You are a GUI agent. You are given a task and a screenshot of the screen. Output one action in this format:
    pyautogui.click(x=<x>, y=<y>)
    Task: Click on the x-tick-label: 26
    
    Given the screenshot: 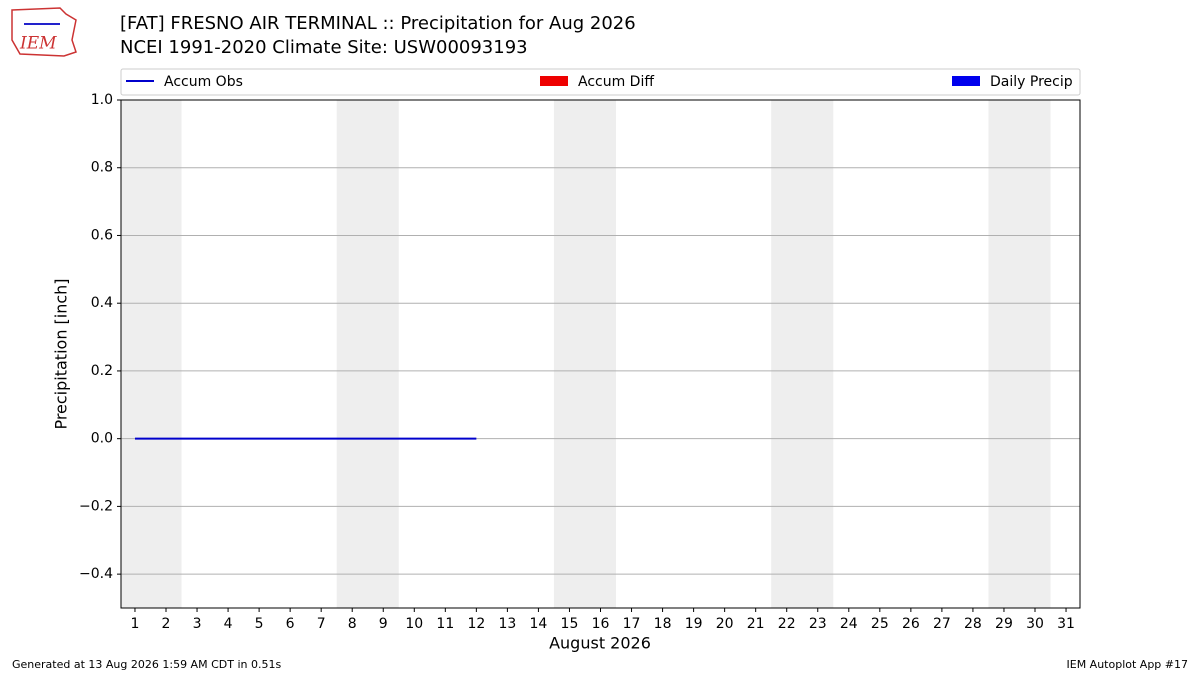 What is the action you would take?
    pyautogui.click(x=911, y=624)
    